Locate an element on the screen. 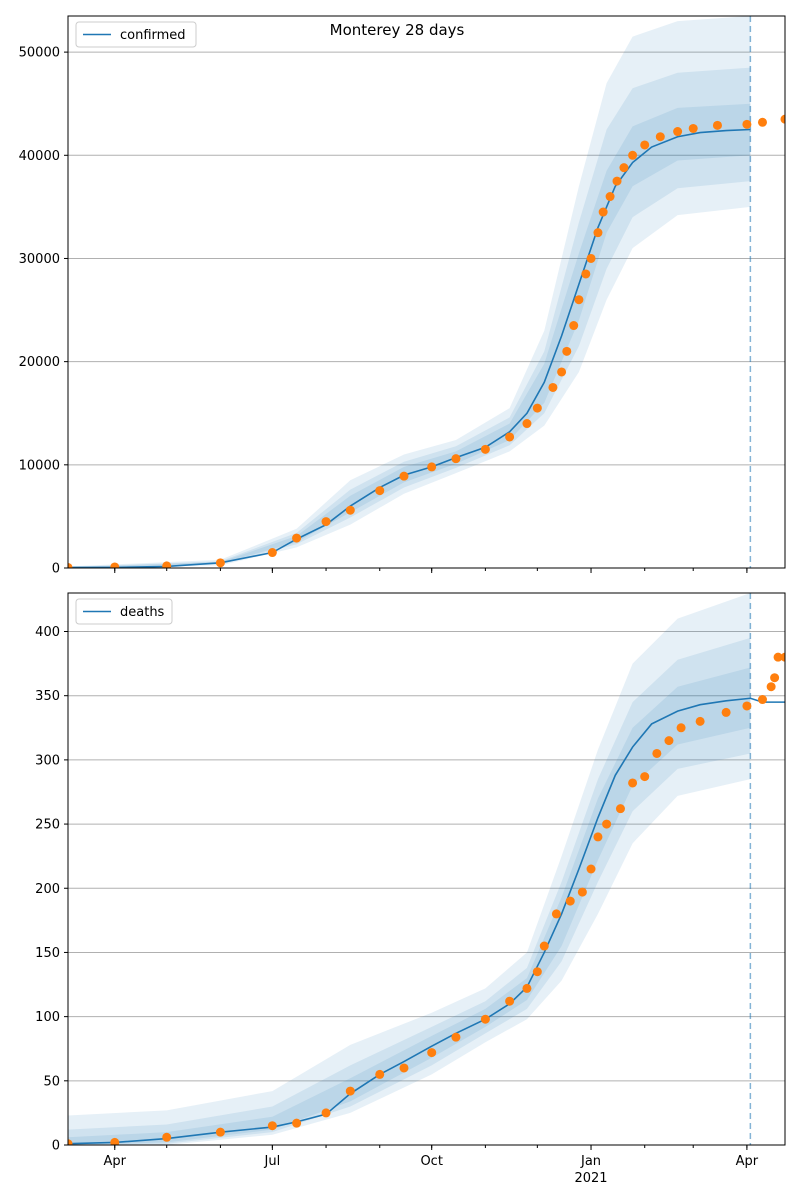 This screenshot has height=1204, width=800. y-tick-label: 200 is located at coordinates (47, 889).